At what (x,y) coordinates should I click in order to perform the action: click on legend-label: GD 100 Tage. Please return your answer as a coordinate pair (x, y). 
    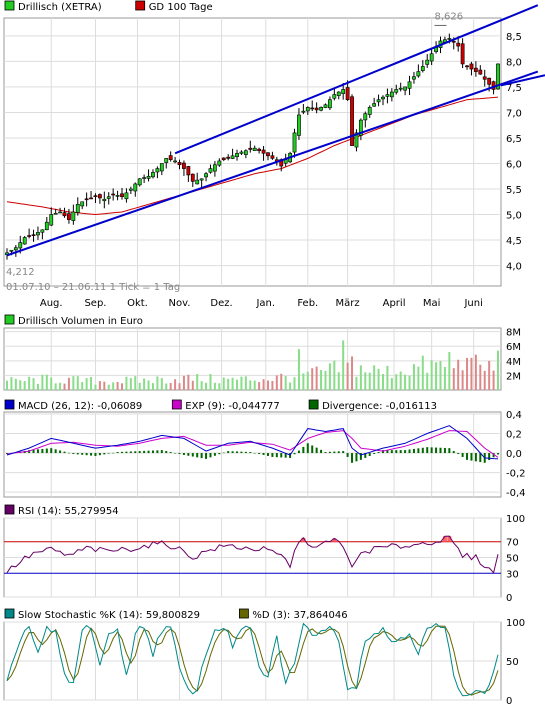
    Looking at the image, I should click on (181, 7).